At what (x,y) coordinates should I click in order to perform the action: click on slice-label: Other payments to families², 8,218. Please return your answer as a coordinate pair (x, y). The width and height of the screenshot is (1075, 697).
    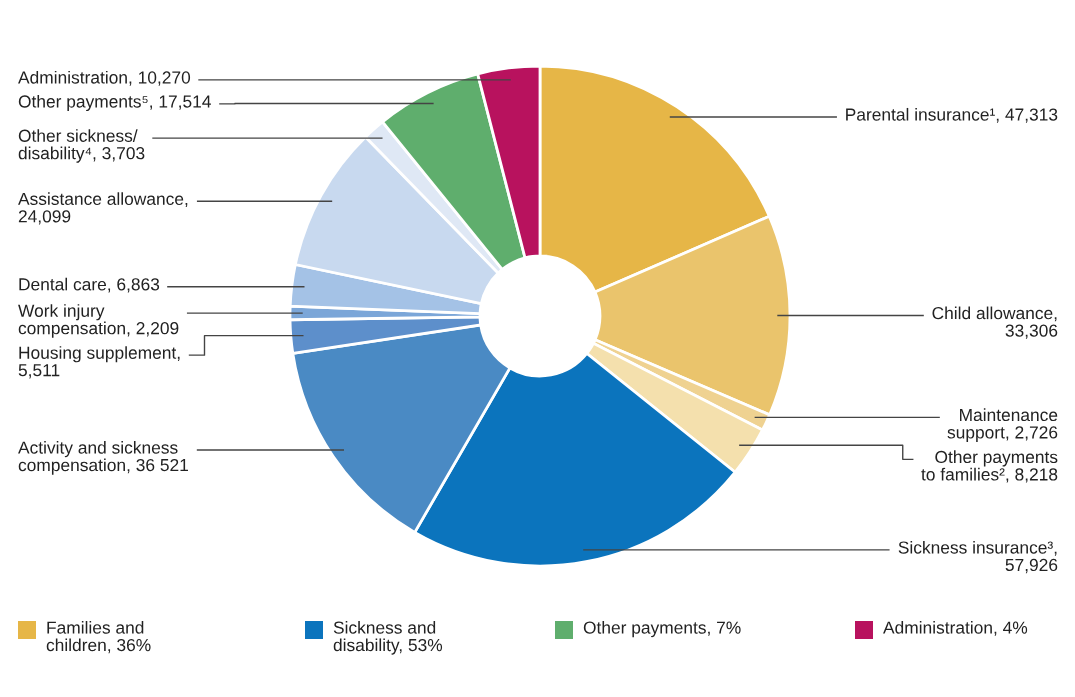
    Looking at the image, I should click on (989, 466).